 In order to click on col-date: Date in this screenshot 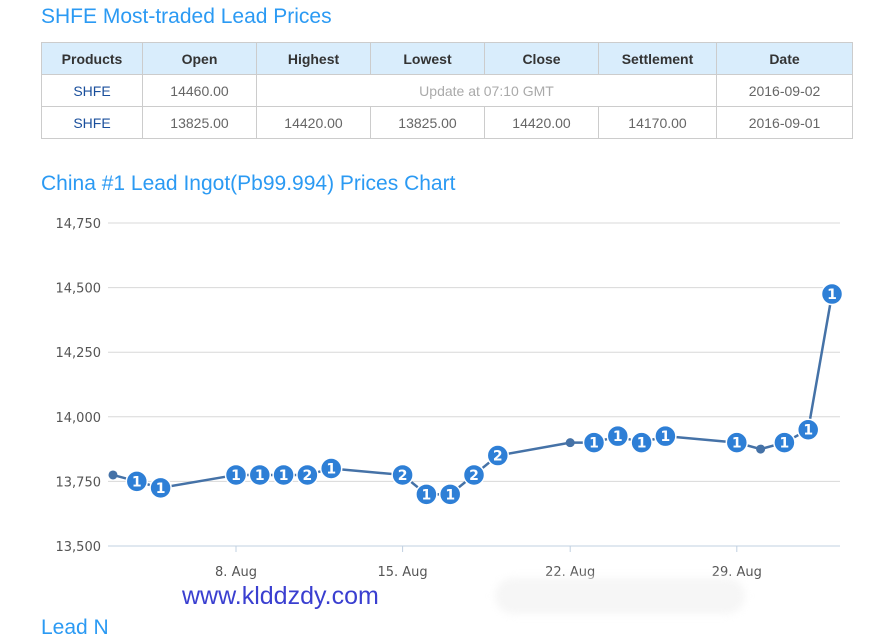, I will do `click(784, 58)`.